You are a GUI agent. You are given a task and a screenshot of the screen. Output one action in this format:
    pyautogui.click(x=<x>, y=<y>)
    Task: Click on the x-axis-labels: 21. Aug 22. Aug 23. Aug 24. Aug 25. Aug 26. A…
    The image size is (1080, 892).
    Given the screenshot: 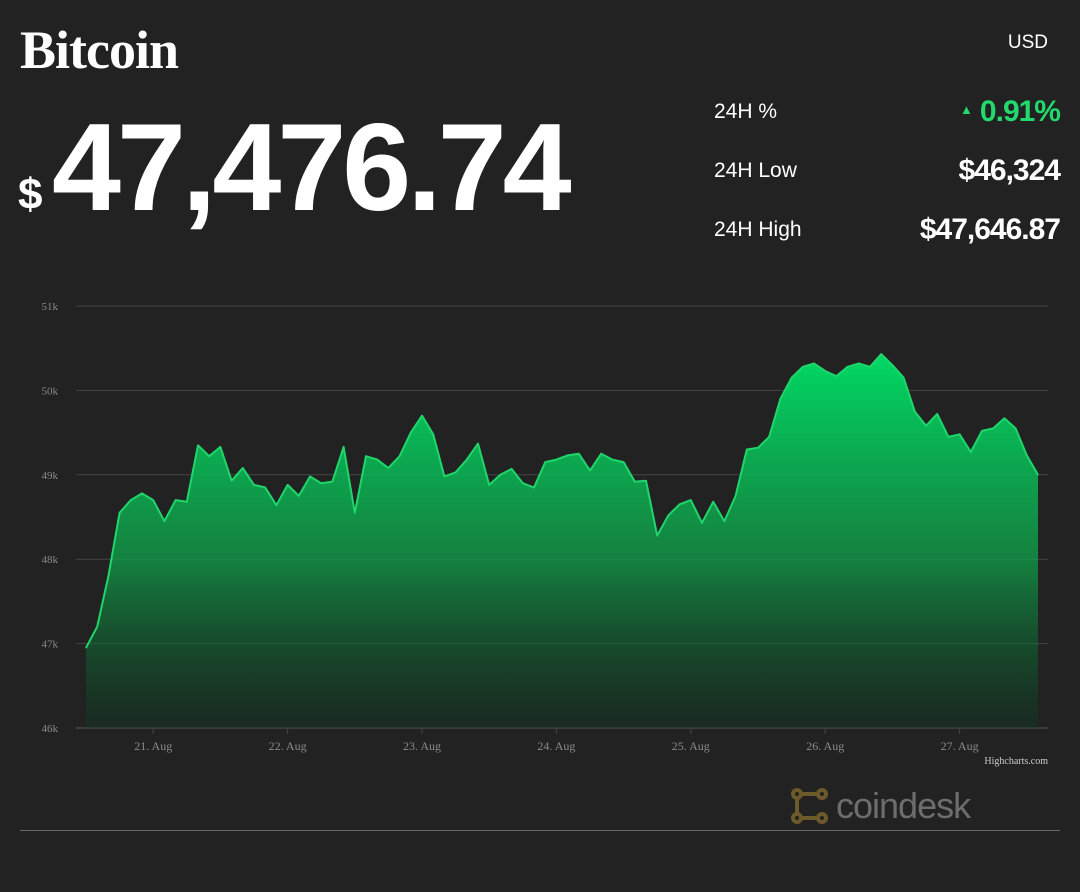 What is the action you would take?
    pyautogui.click(x=556, y=740)
    